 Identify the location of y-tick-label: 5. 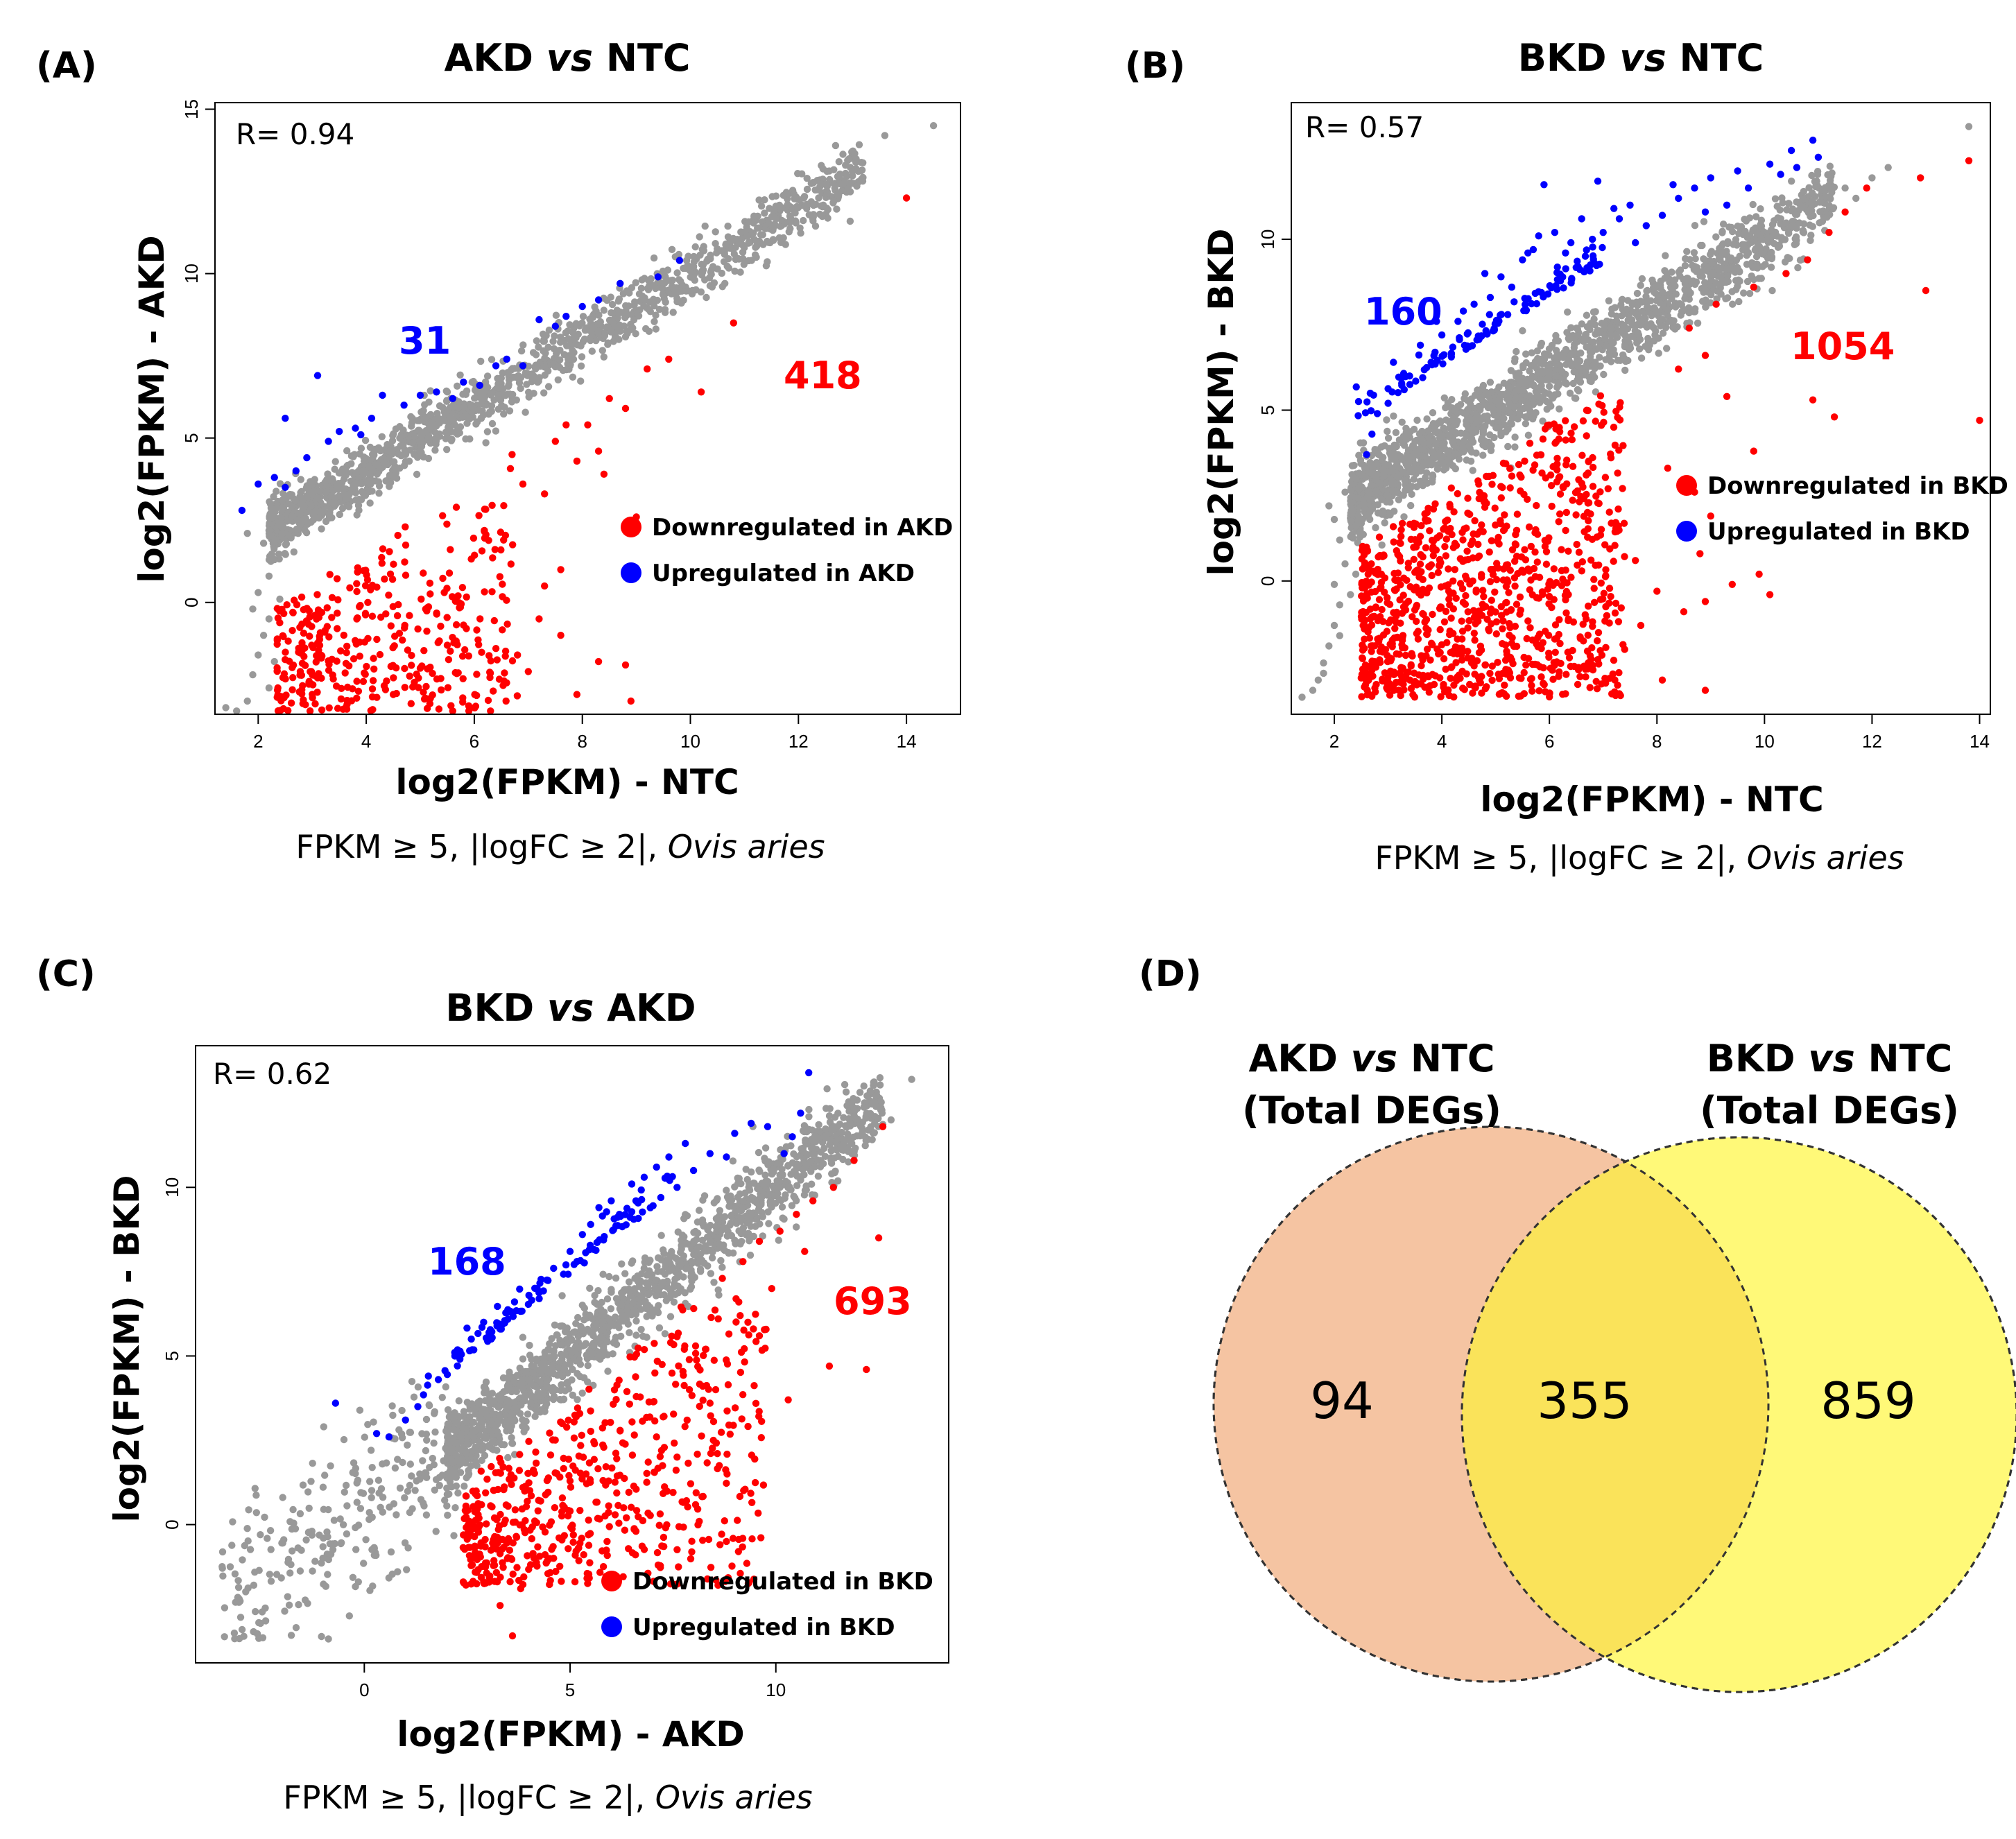
(1268, 410).